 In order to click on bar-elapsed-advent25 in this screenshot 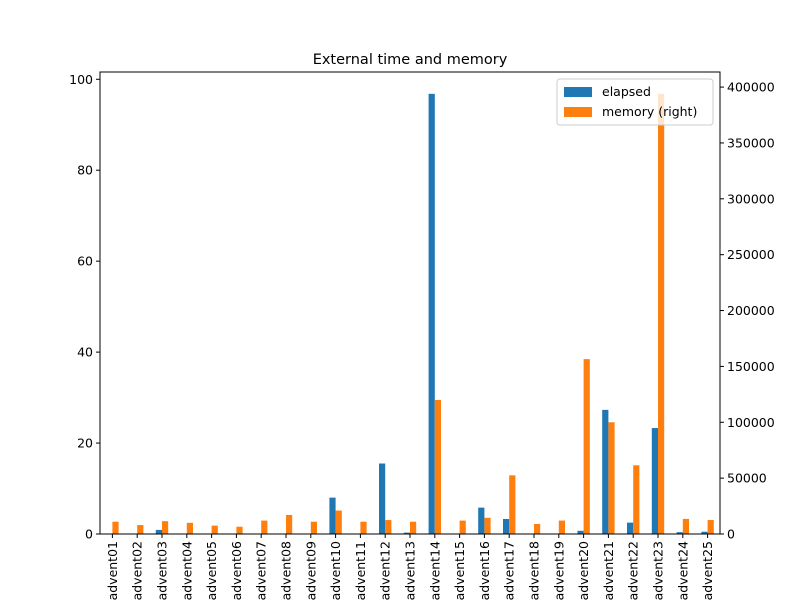, I will do `click(704, 532)`.